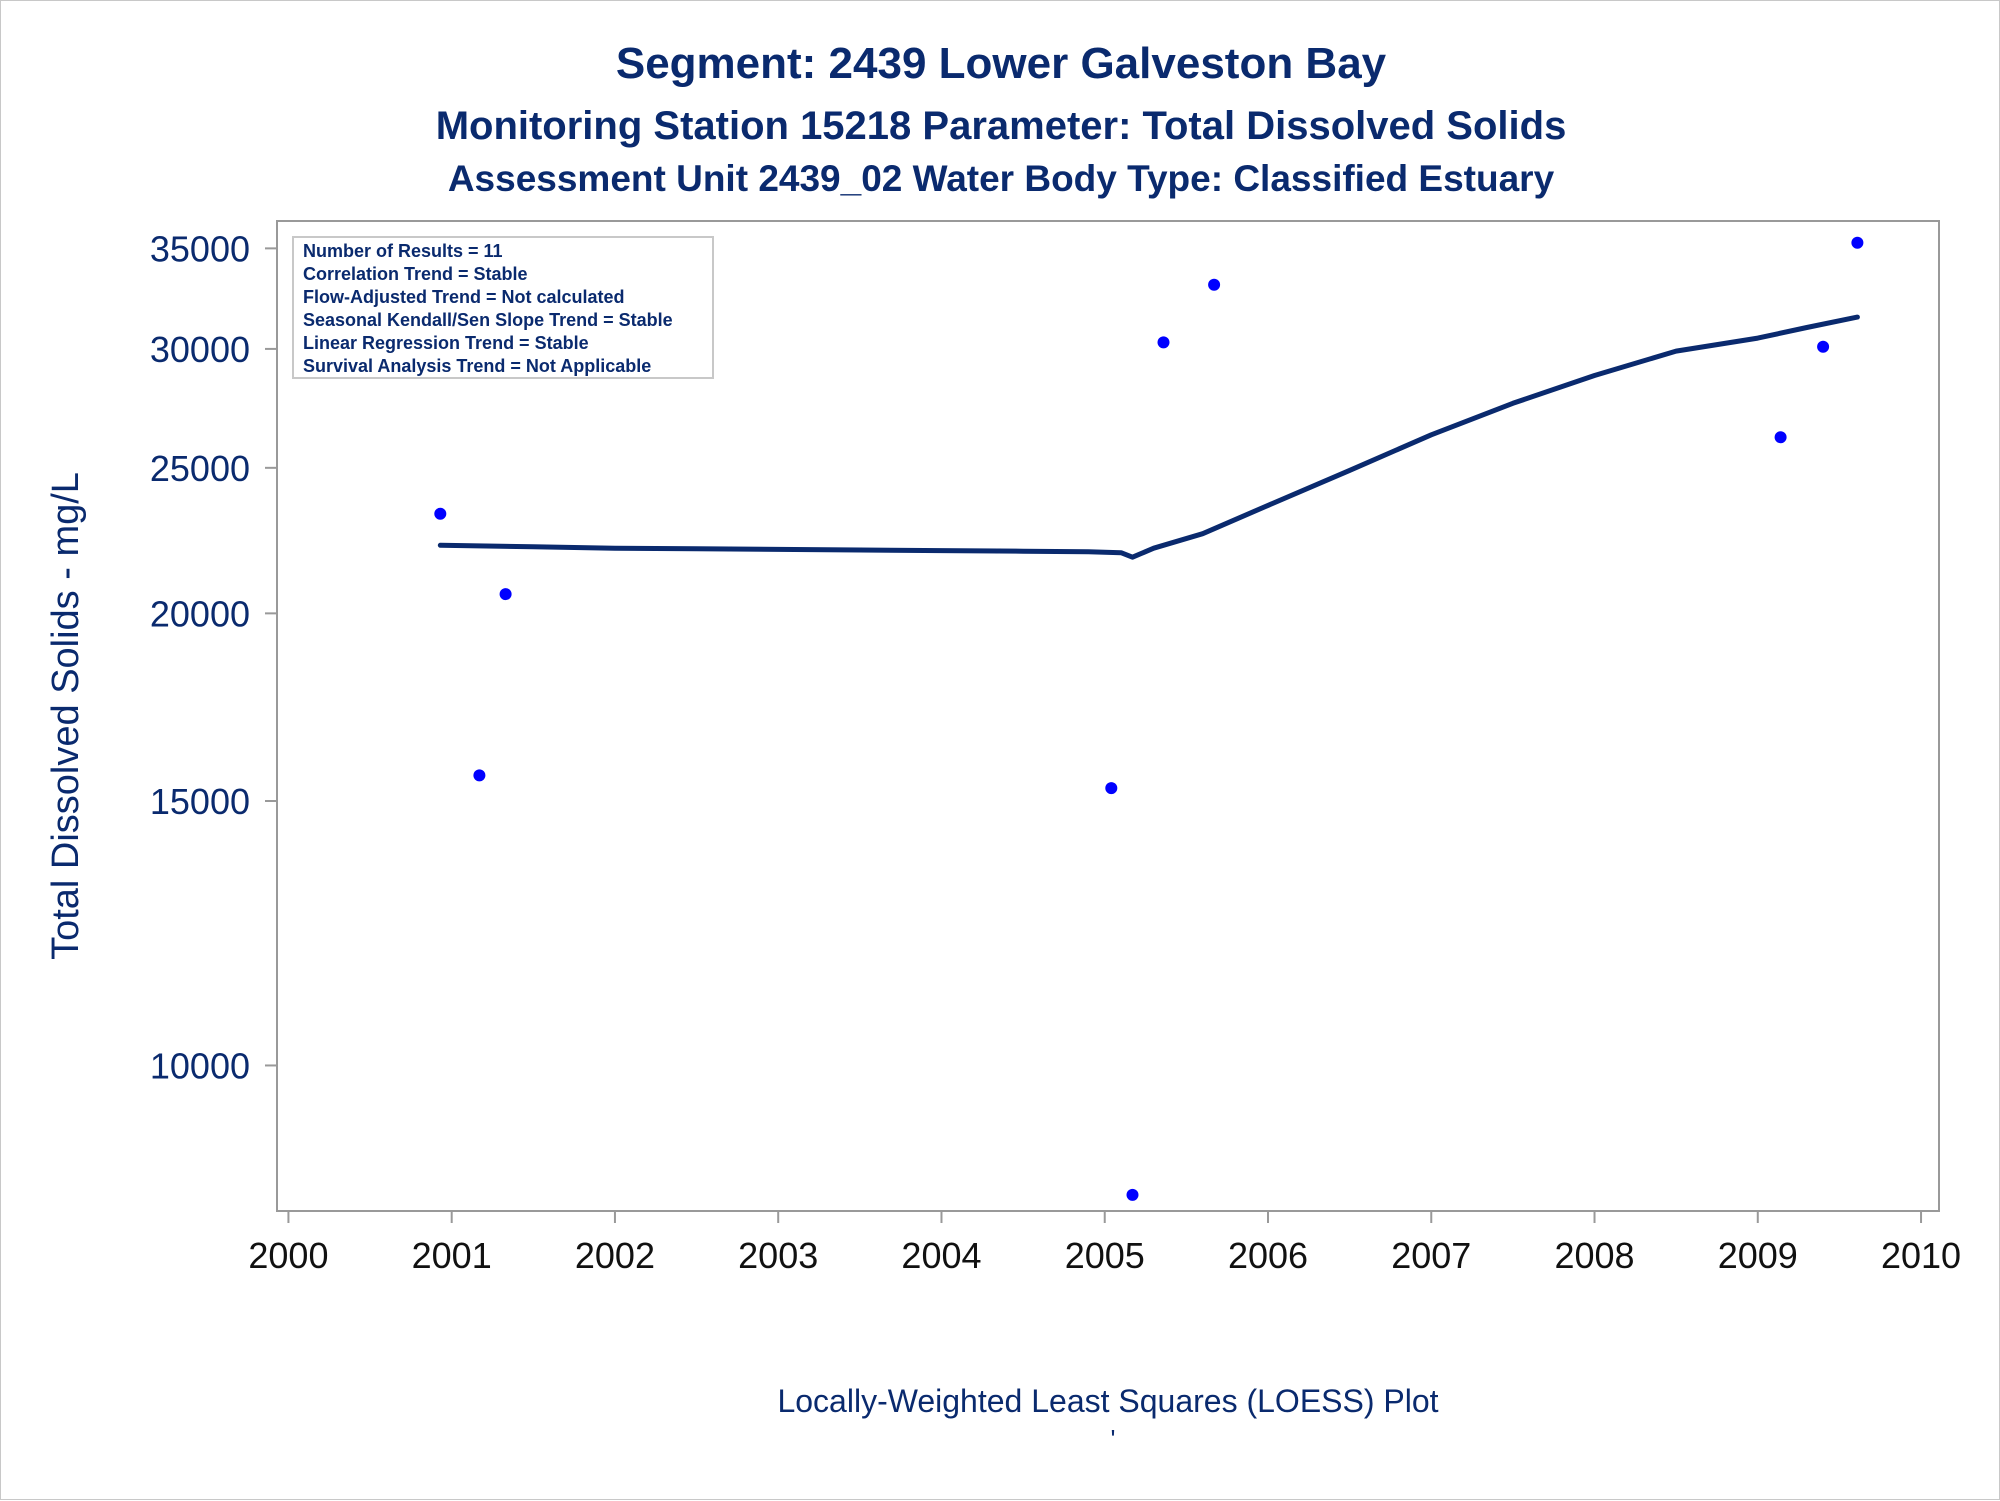 The height and width of the screenshot is (1501, 2000). Describe the element at coordinates (1431, 1255) in the screenshot. I see `x-tick-label: 2007` at that location.